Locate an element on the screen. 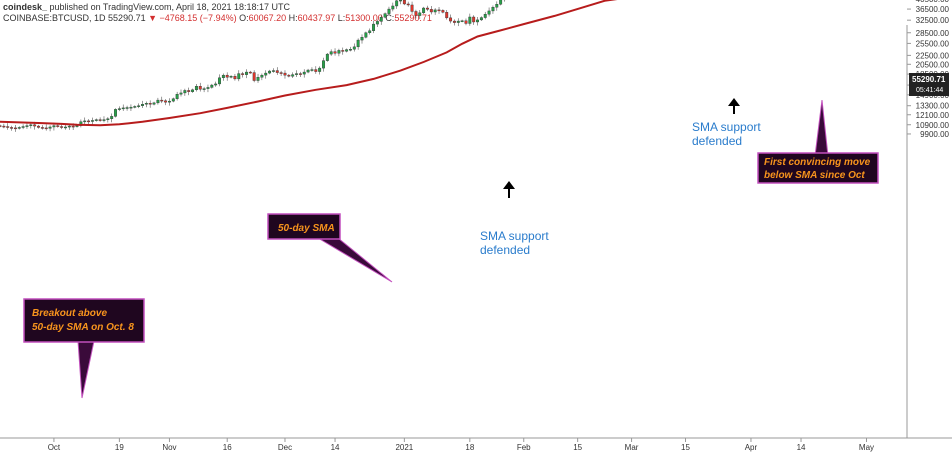 The height and width of the screenshot is (454, 952). high-label: H: is located at coordinates (293, 18).